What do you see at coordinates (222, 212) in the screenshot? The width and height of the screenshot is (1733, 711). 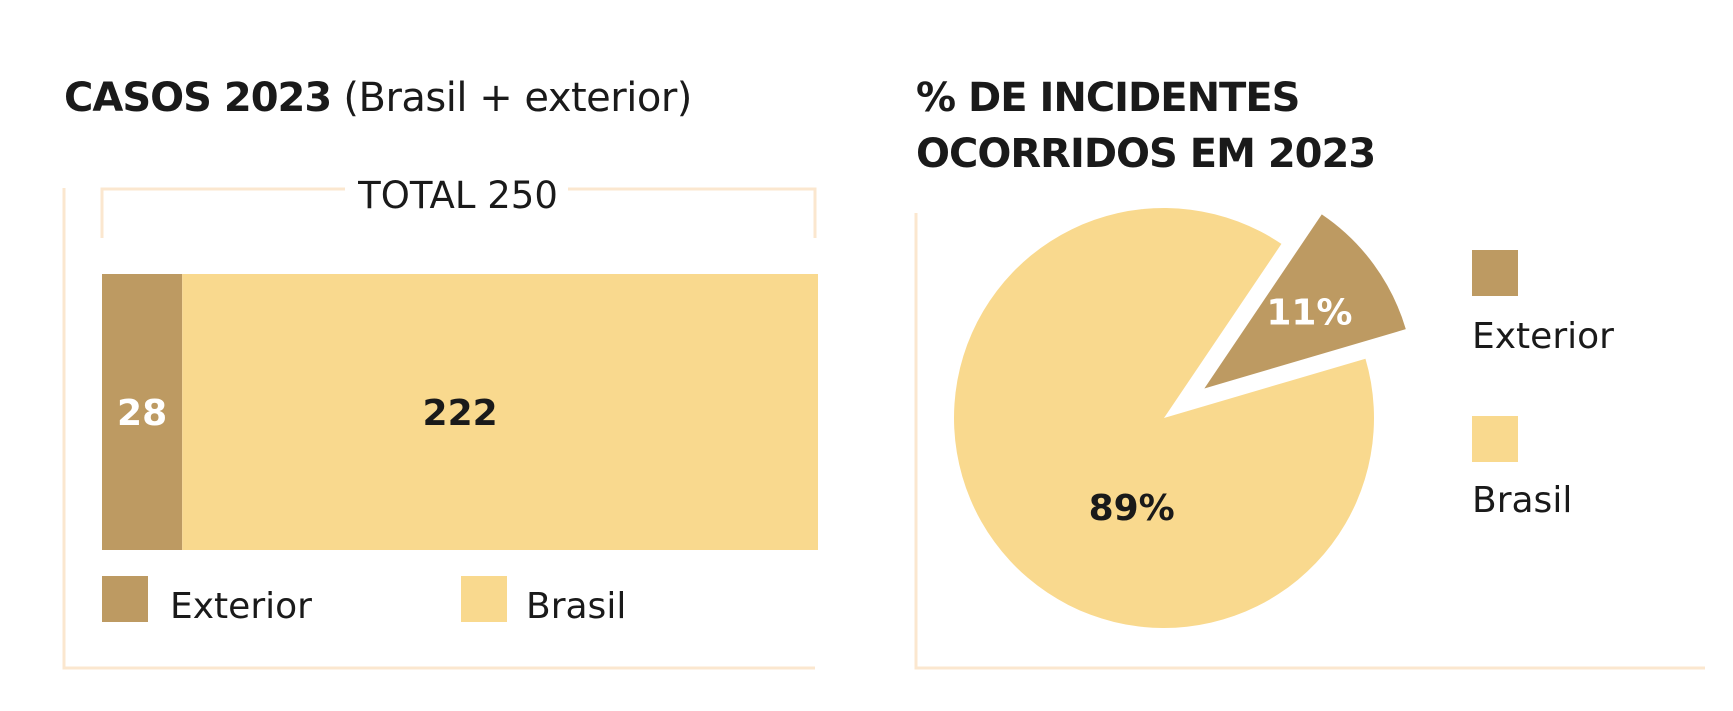 I see `total-bracket-left` at bounding box center [222, 212].